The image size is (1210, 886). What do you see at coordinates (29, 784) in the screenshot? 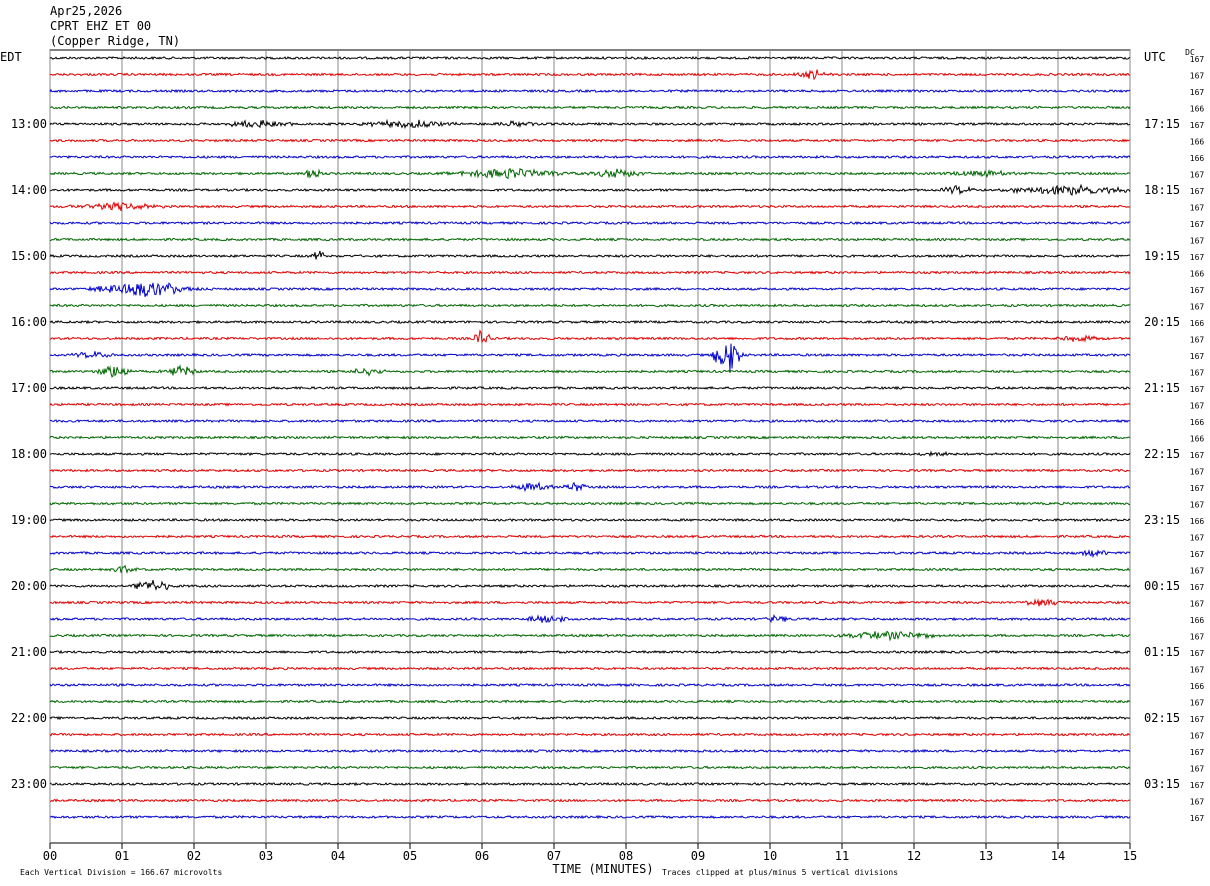
I see `edt-hour-label: 23:00` at bounding box center [29, 784].